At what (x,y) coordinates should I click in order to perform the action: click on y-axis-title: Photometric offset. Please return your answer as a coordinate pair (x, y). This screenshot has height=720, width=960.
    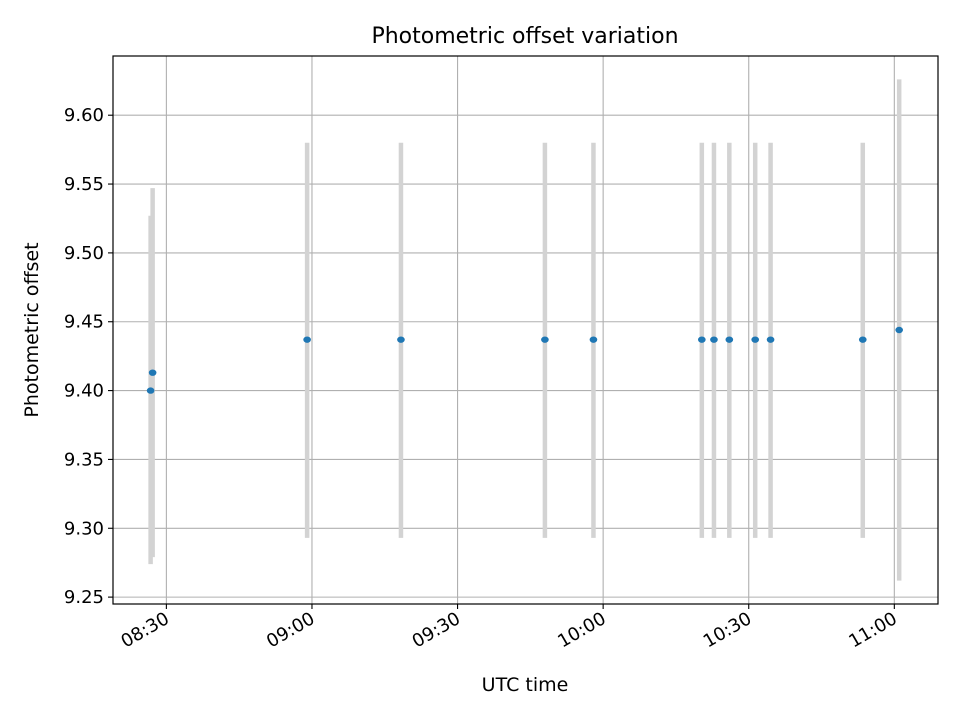
    Looking at the image, I should click on (32, 329).